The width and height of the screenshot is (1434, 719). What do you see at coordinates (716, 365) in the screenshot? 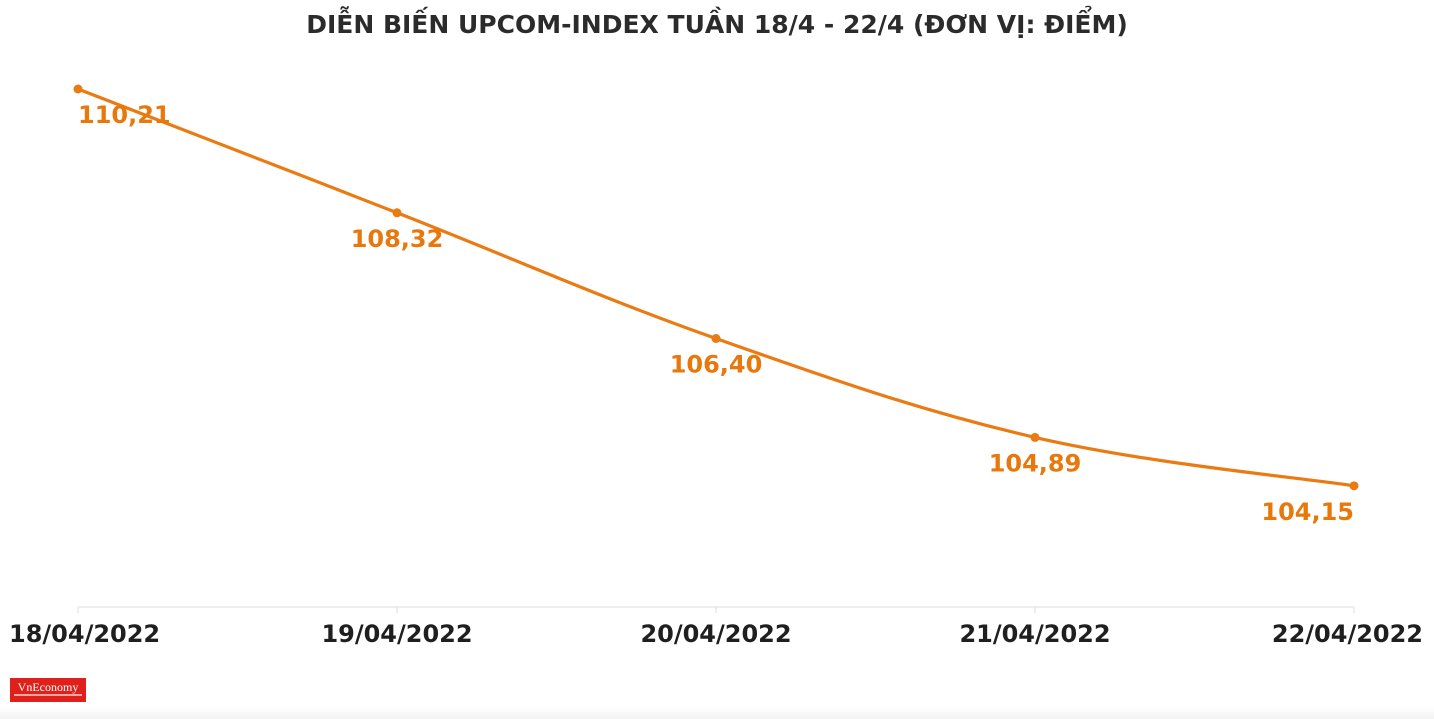
I see `data-label: 106,40` at bounding box center [716, 365].